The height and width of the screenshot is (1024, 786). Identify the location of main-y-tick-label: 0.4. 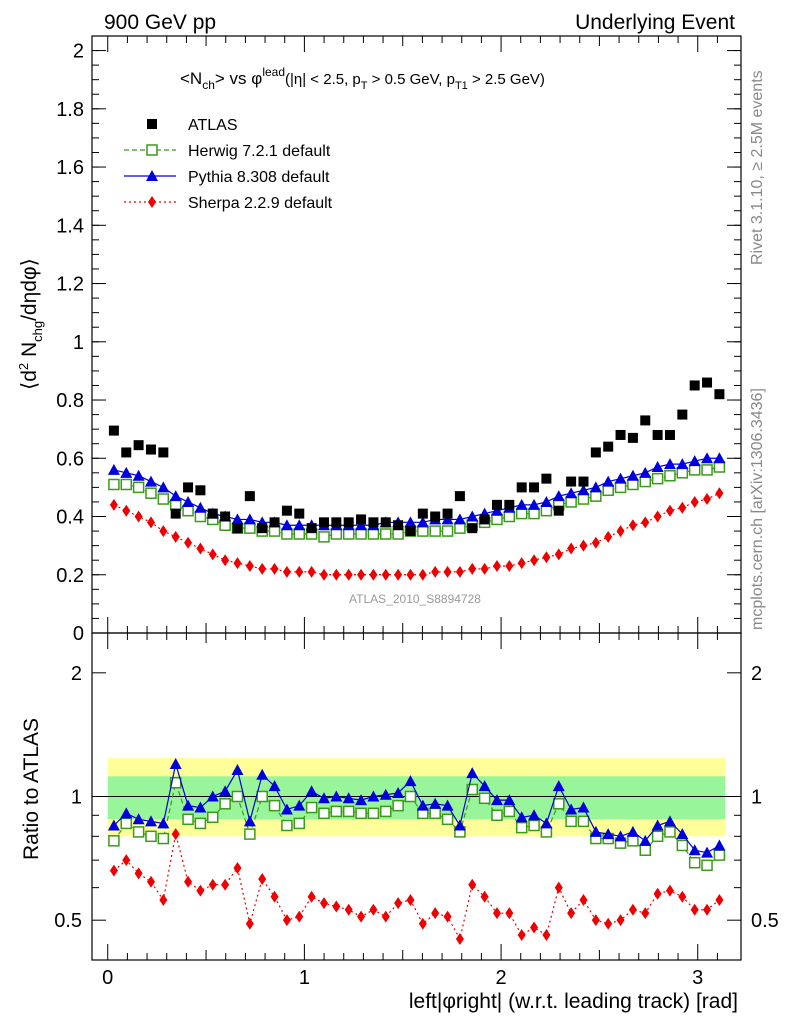
(70, 518).